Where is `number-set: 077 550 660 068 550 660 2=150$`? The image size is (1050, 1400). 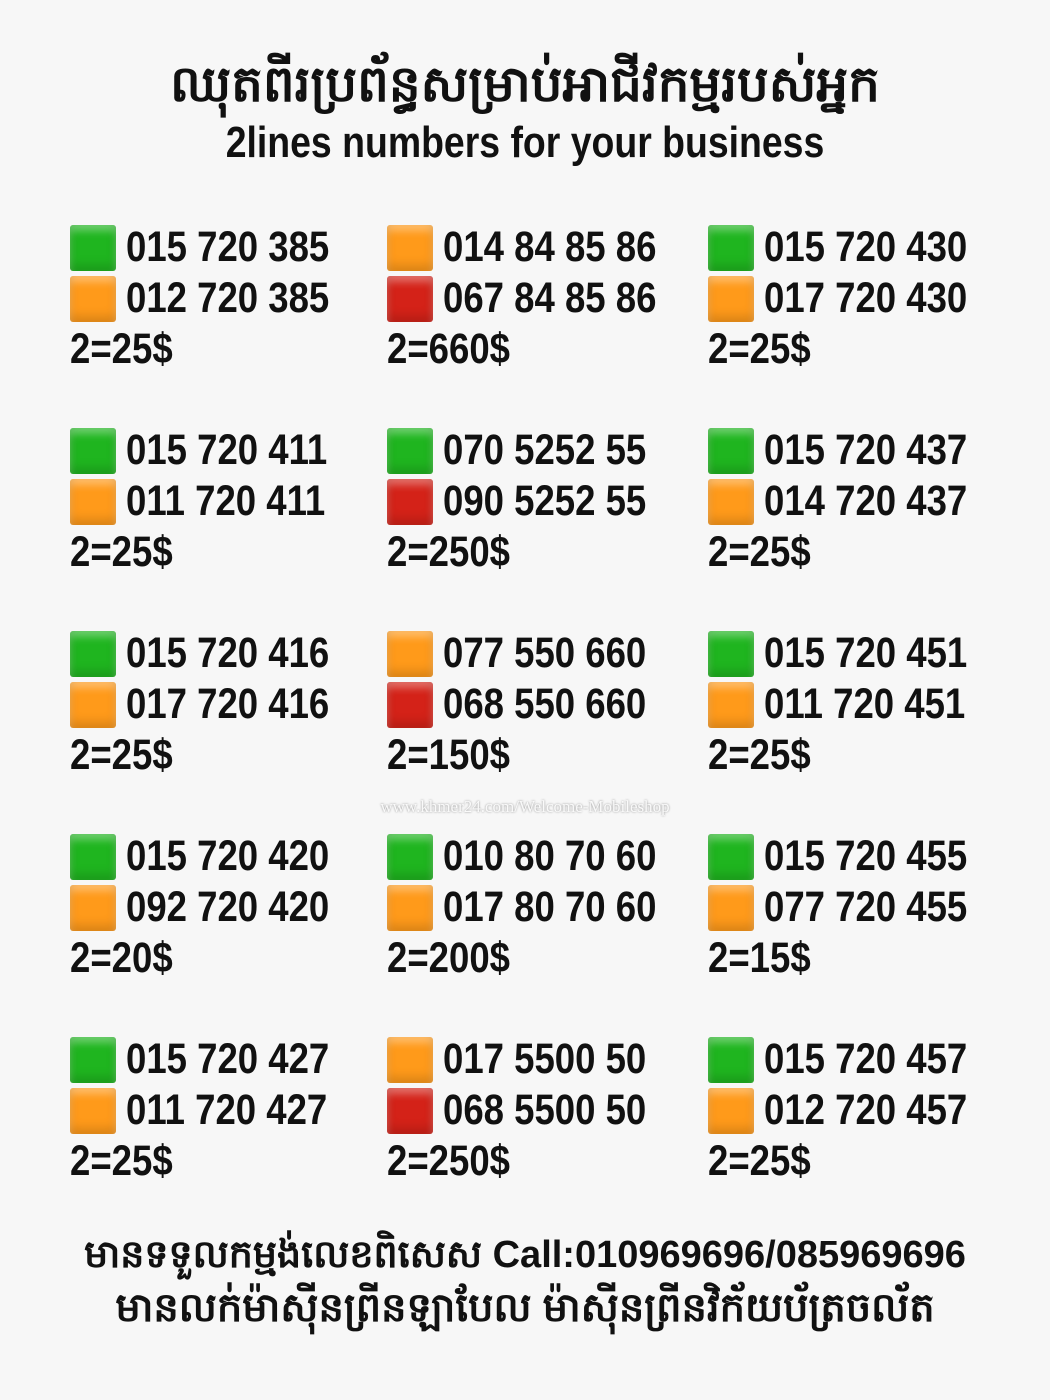
number-set: 077 550 660 068 550 660 2=150$ is located at coordinates (547, 704).